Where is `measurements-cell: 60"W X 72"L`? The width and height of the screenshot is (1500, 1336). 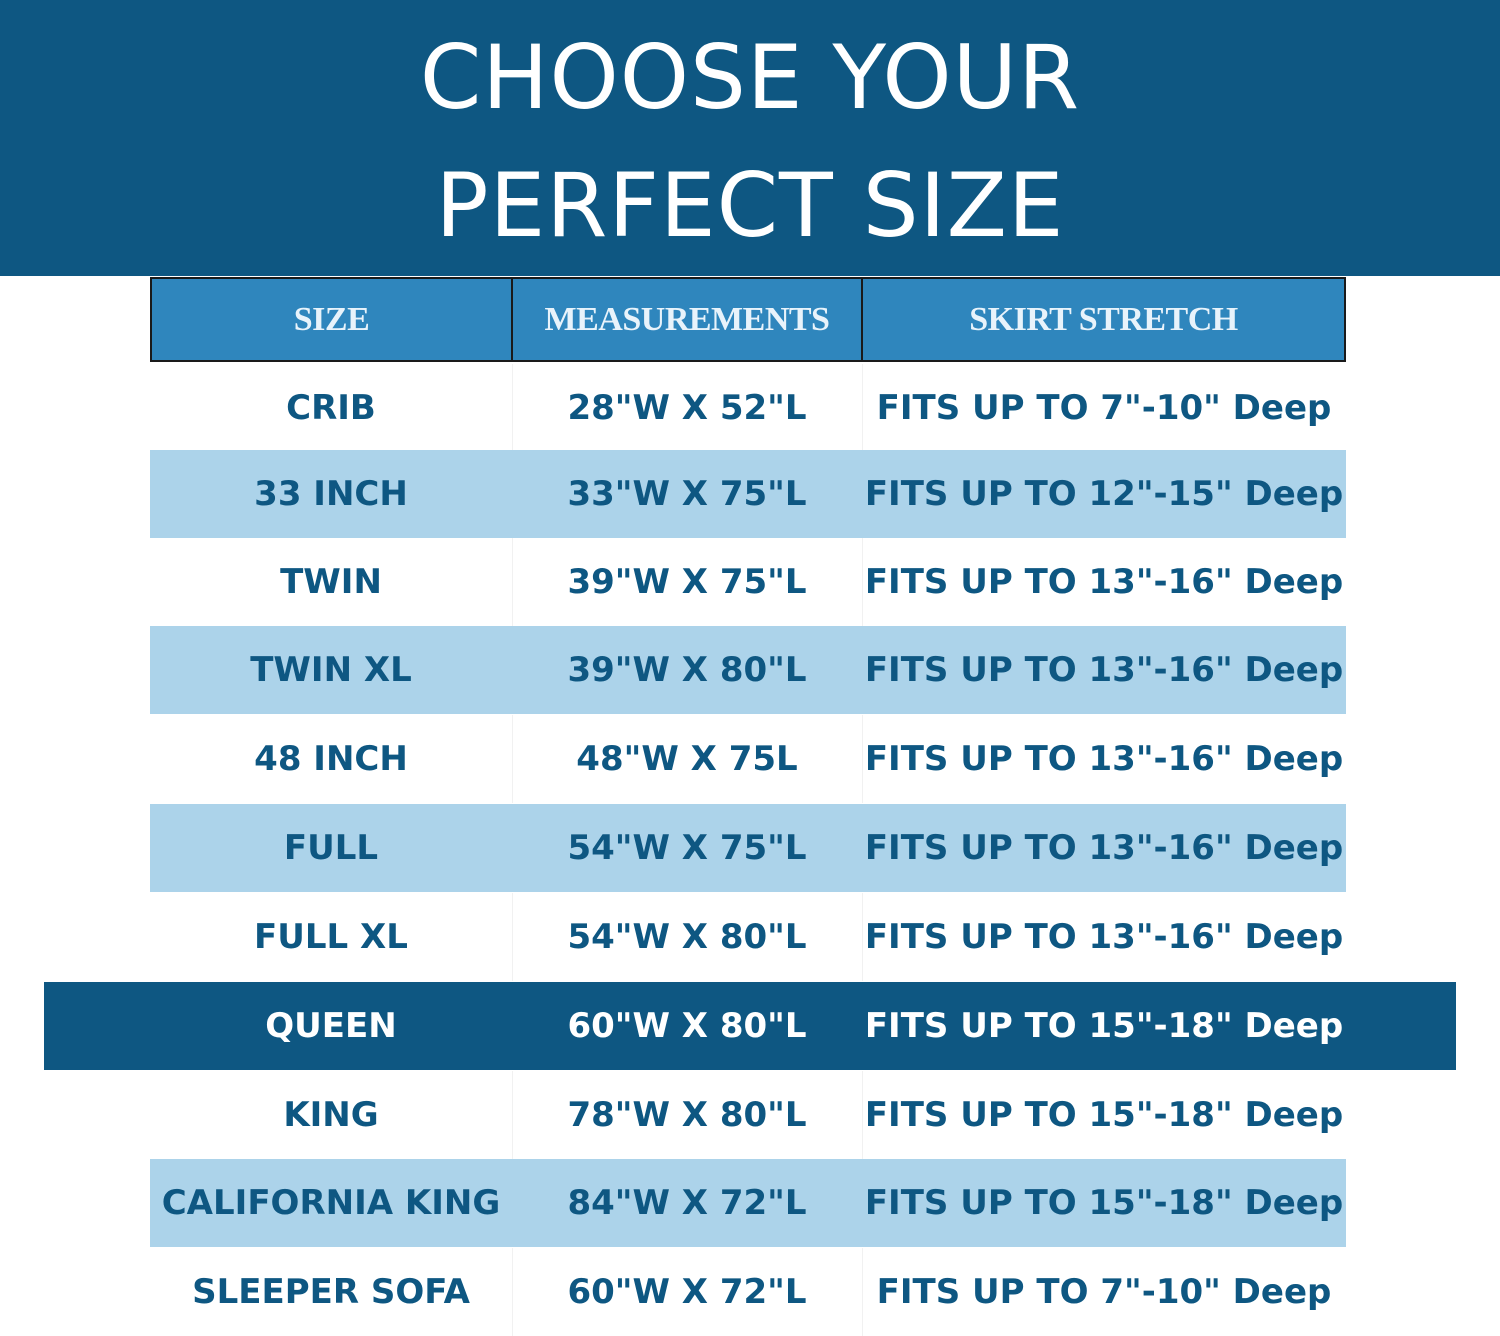
measurements-cell: 60"W X 72"L is located at coordinates (687, 1292).